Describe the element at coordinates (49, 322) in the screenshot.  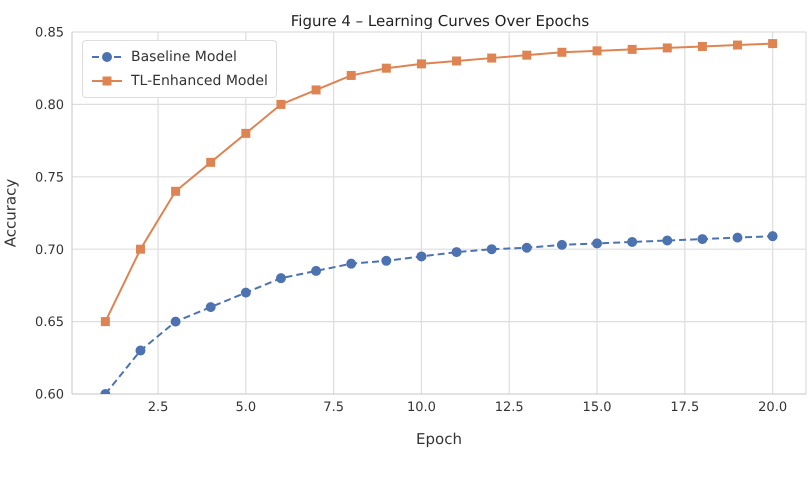
I see `y-tick-label: 0.65` at that location.